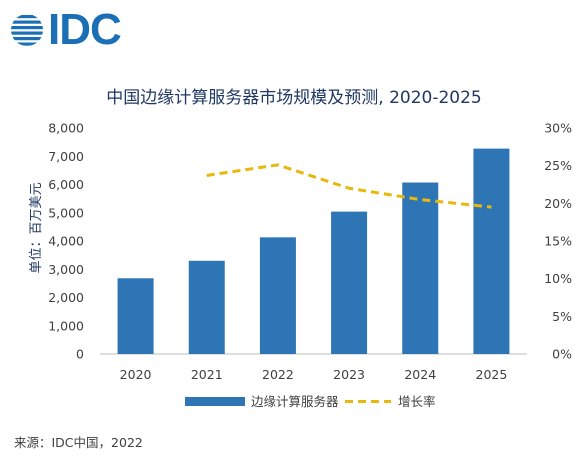 Image resolution: width=588 pixels, height=458 pixels. I want to click on idc-logo: IDC, so click(66, 29).